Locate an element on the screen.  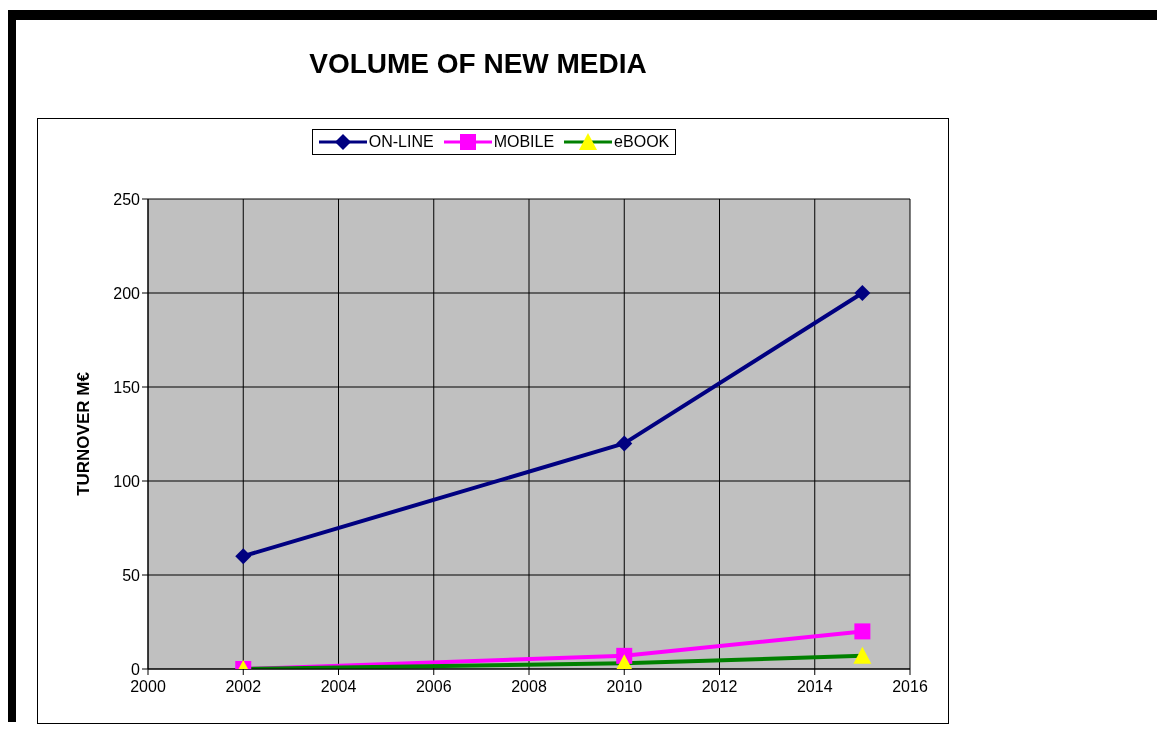
x-tick-label: 2012 is located at coordinates (719, 687).